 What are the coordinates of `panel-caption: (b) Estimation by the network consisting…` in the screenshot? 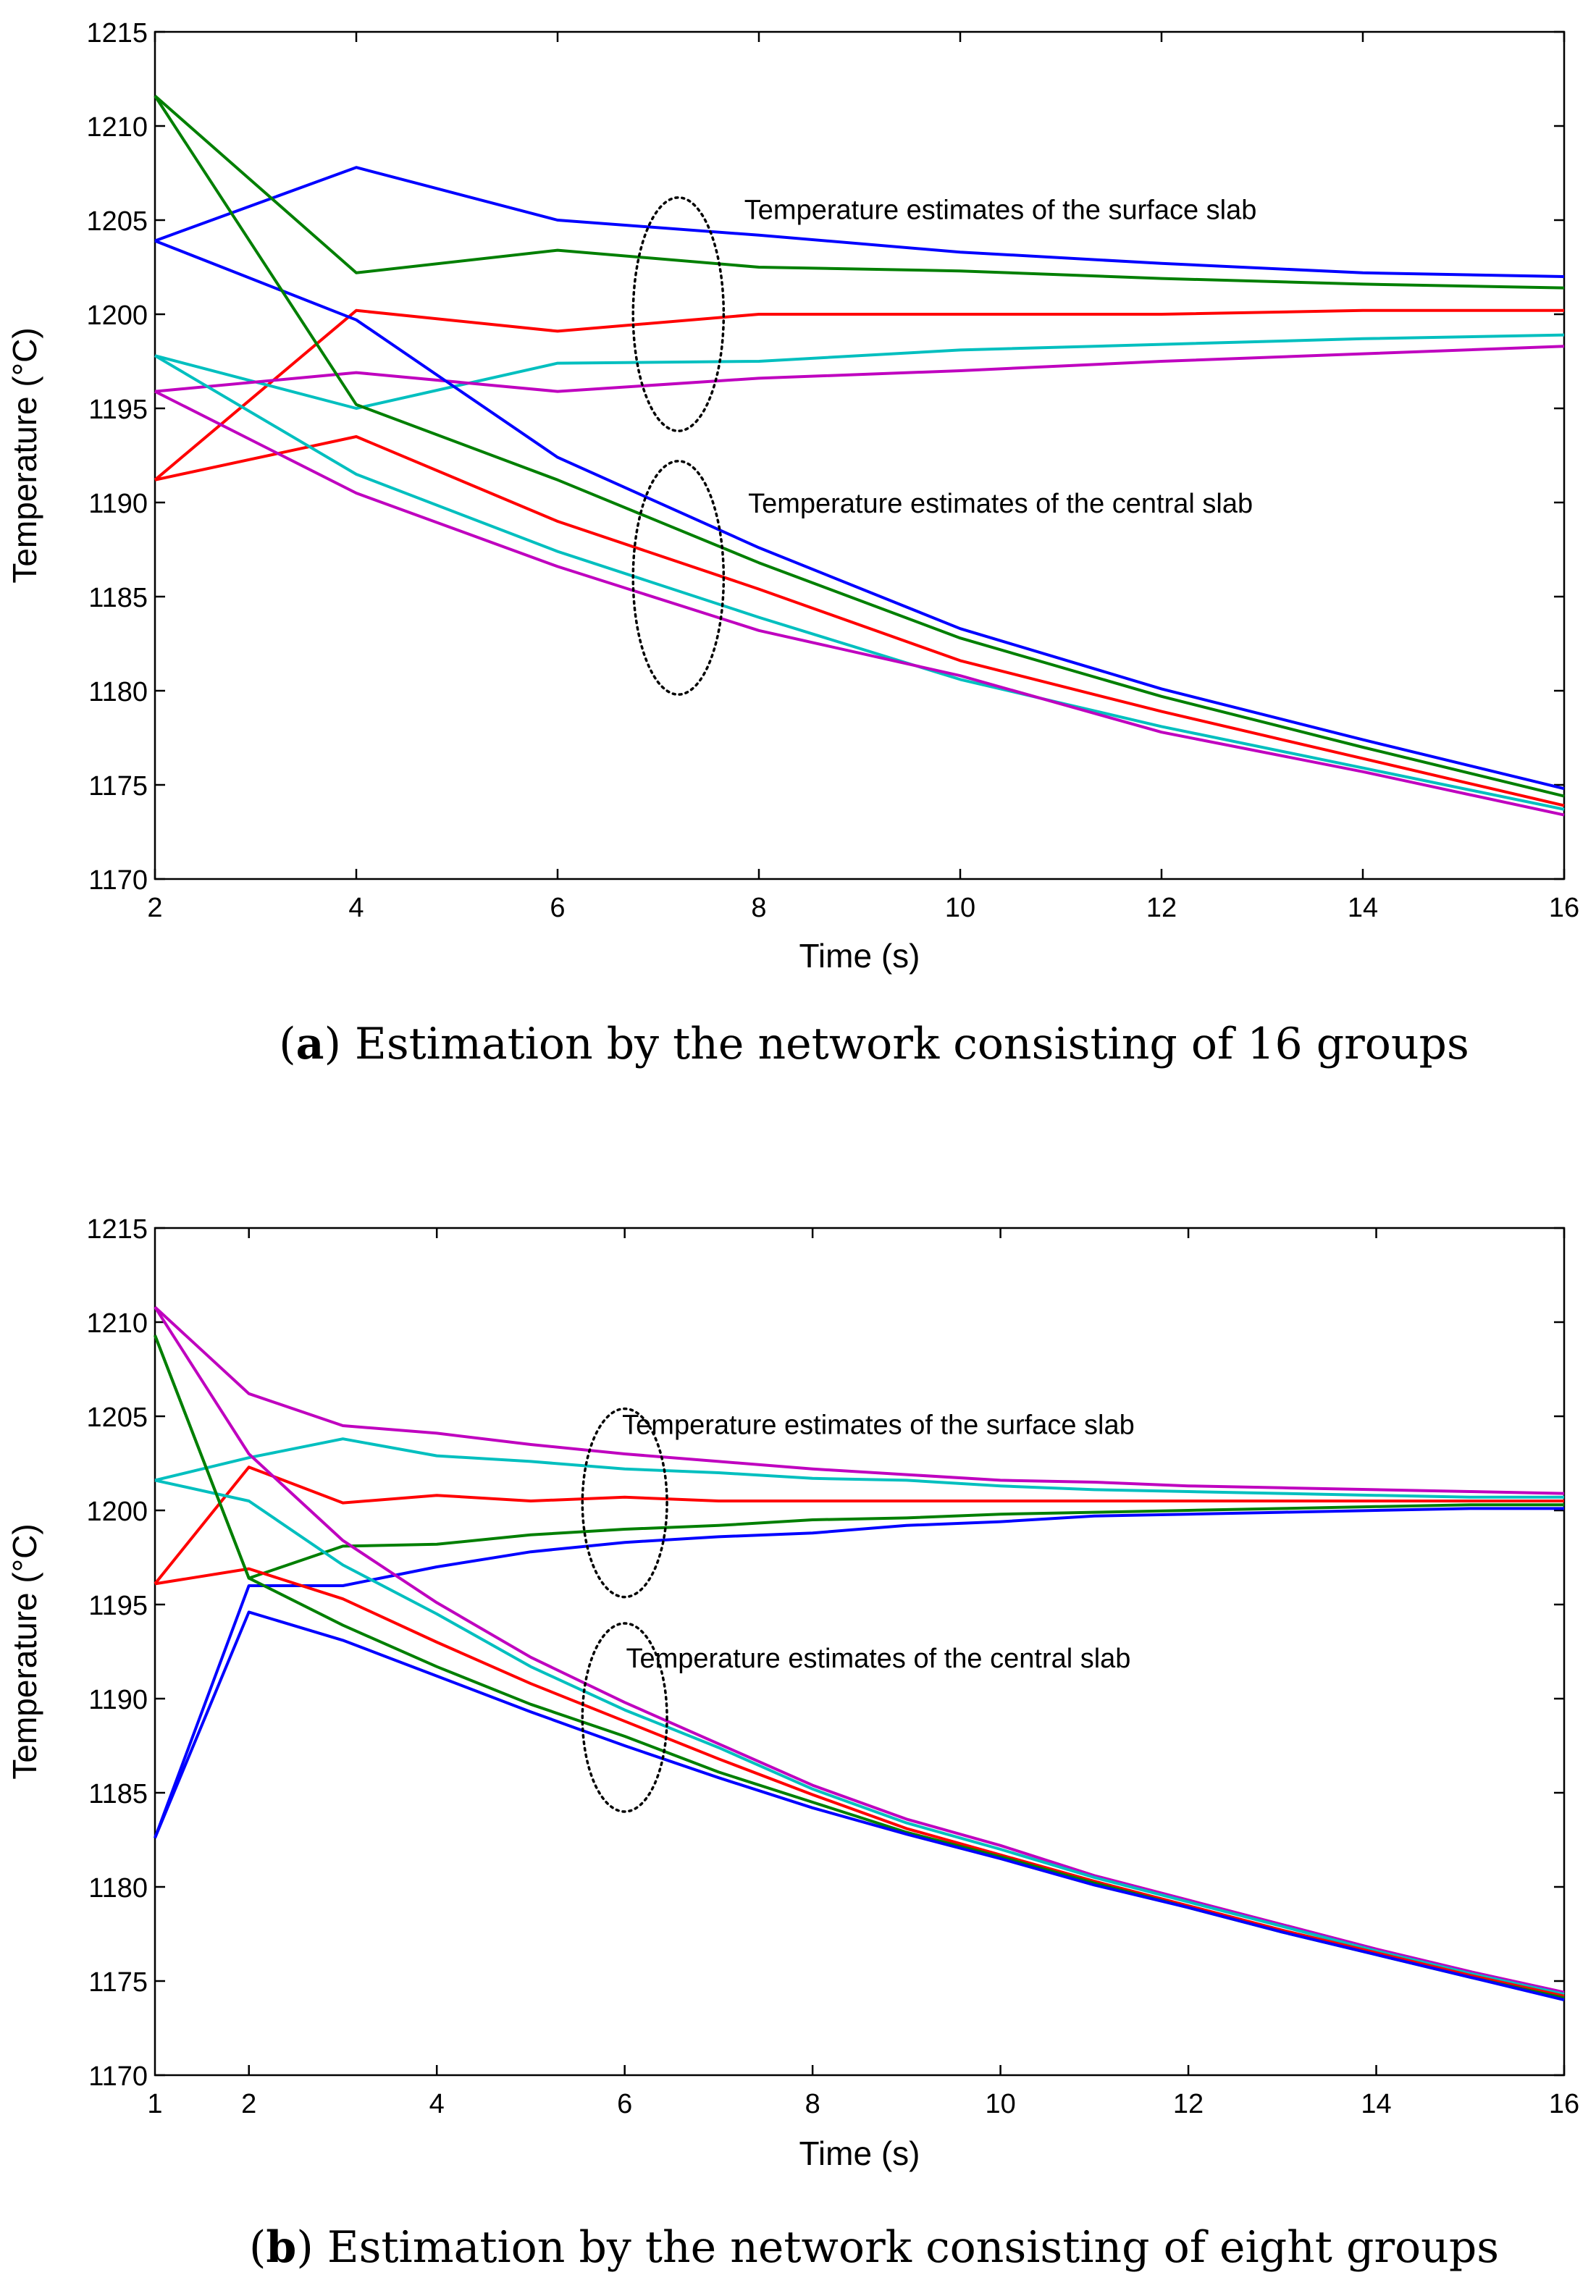 It's located at (874, 2247).